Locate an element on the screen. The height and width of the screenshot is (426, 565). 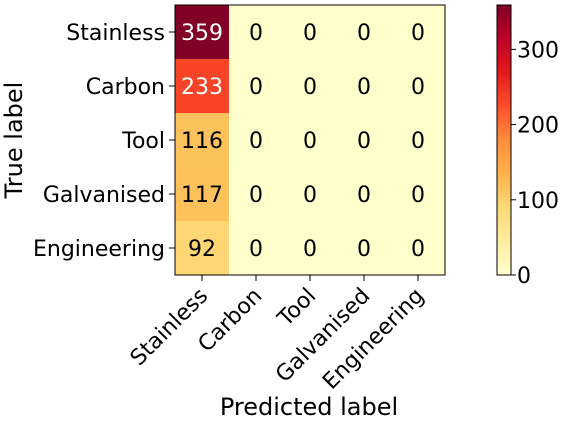
y-tick-label: Galvanised is located at coordinates (104, 195).